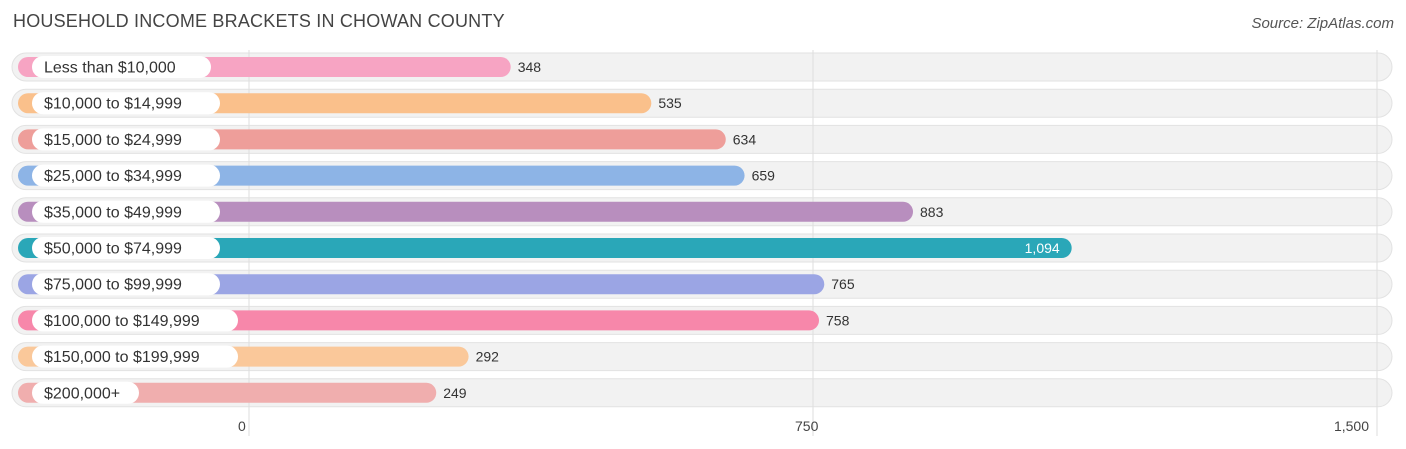  Describe the element at coordinates (1322, 23) in the screenshot. I see `chart-source: Source: ZipAtlas.com` at that location.